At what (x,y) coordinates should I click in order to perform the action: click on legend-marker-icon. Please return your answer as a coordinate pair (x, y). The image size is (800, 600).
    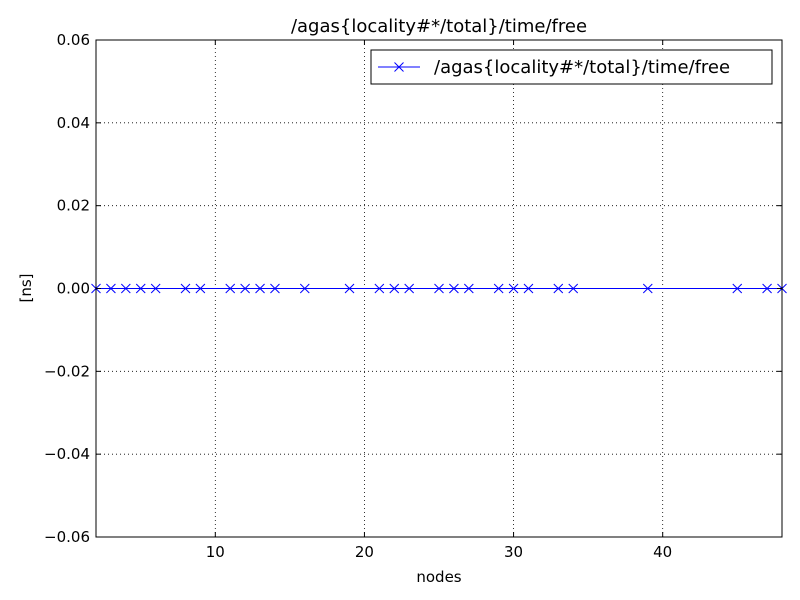
    Looking at the image, I should click on (399, 67).